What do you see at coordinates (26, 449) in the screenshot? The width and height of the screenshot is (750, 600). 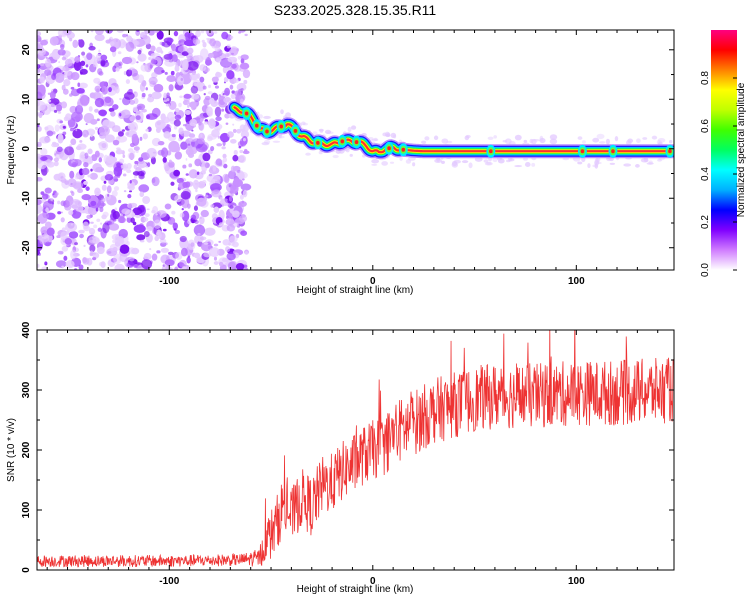 I see `y-tick-label: 200` at bounding box center [26, 449].